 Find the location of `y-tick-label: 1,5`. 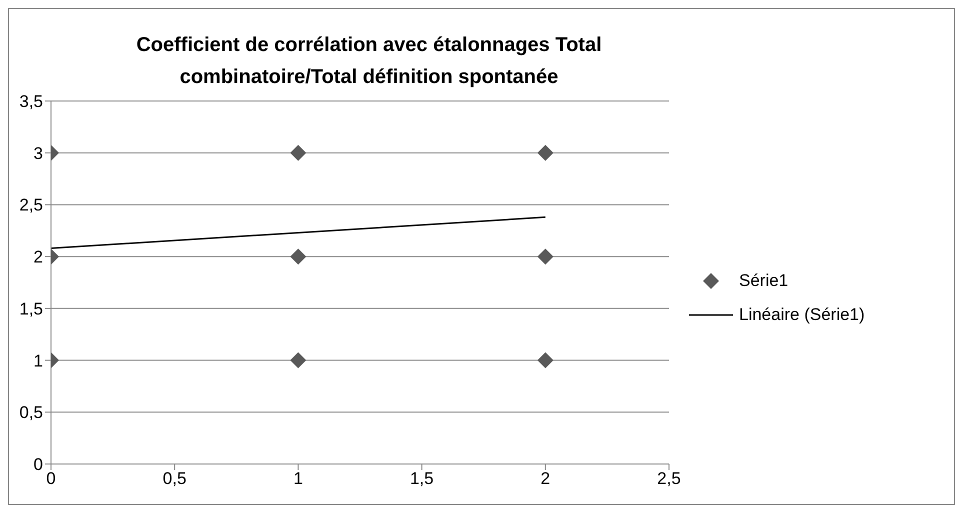

y-tick-label: 1,5 is located at coordinates (31, 308).